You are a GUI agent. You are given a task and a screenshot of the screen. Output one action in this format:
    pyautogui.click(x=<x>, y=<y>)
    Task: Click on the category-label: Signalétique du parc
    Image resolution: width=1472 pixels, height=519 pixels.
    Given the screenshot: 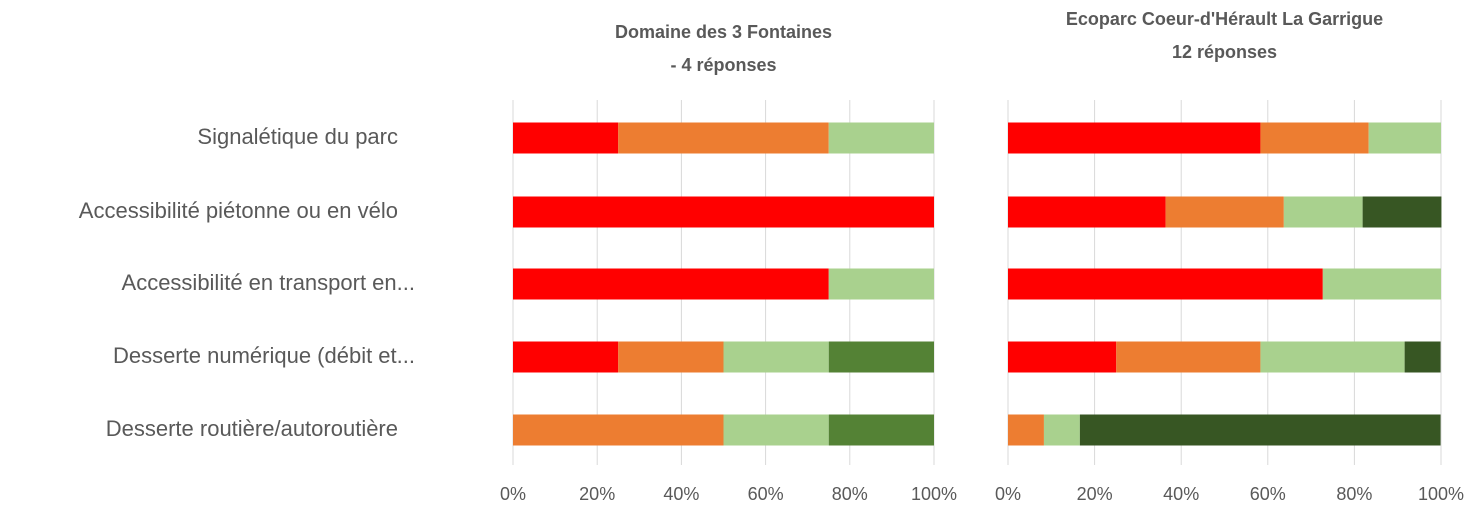 What is the action you would take?
    pyautogui.click(x=297, y=136)
    